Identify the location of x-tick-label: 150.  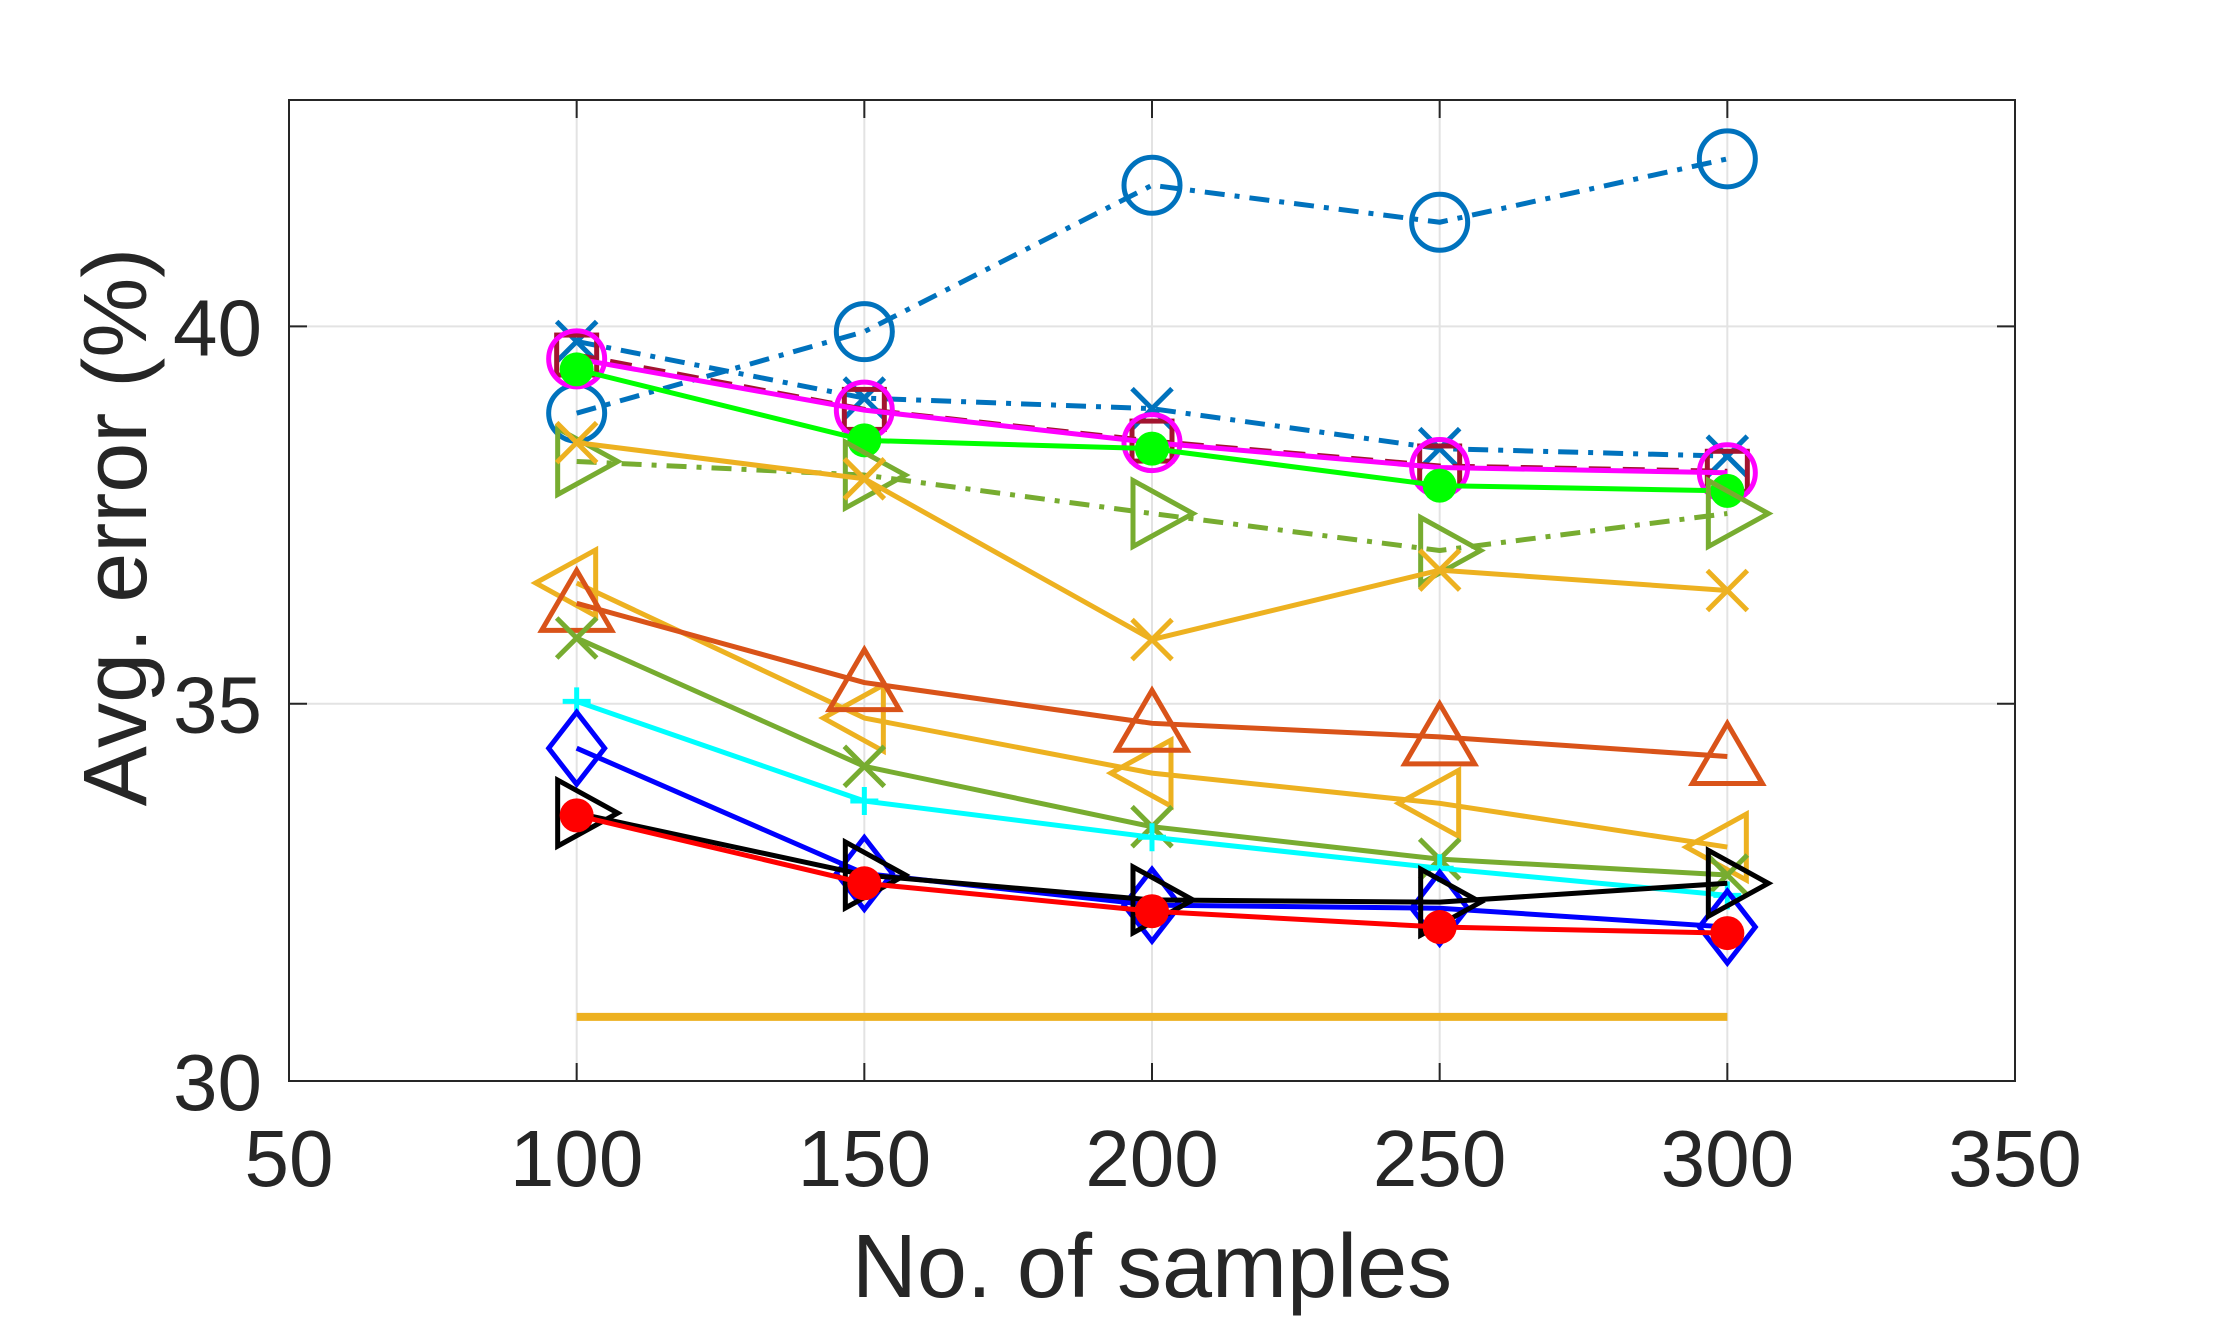
(864, 1158).